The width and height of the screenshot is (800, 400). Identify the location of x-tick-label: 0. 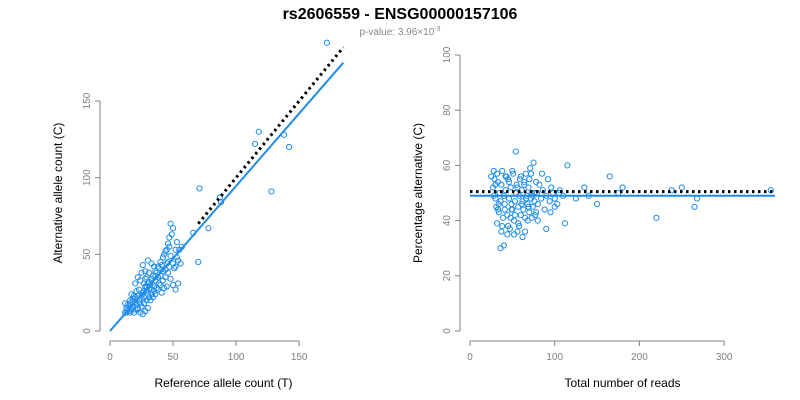
(470, 357).